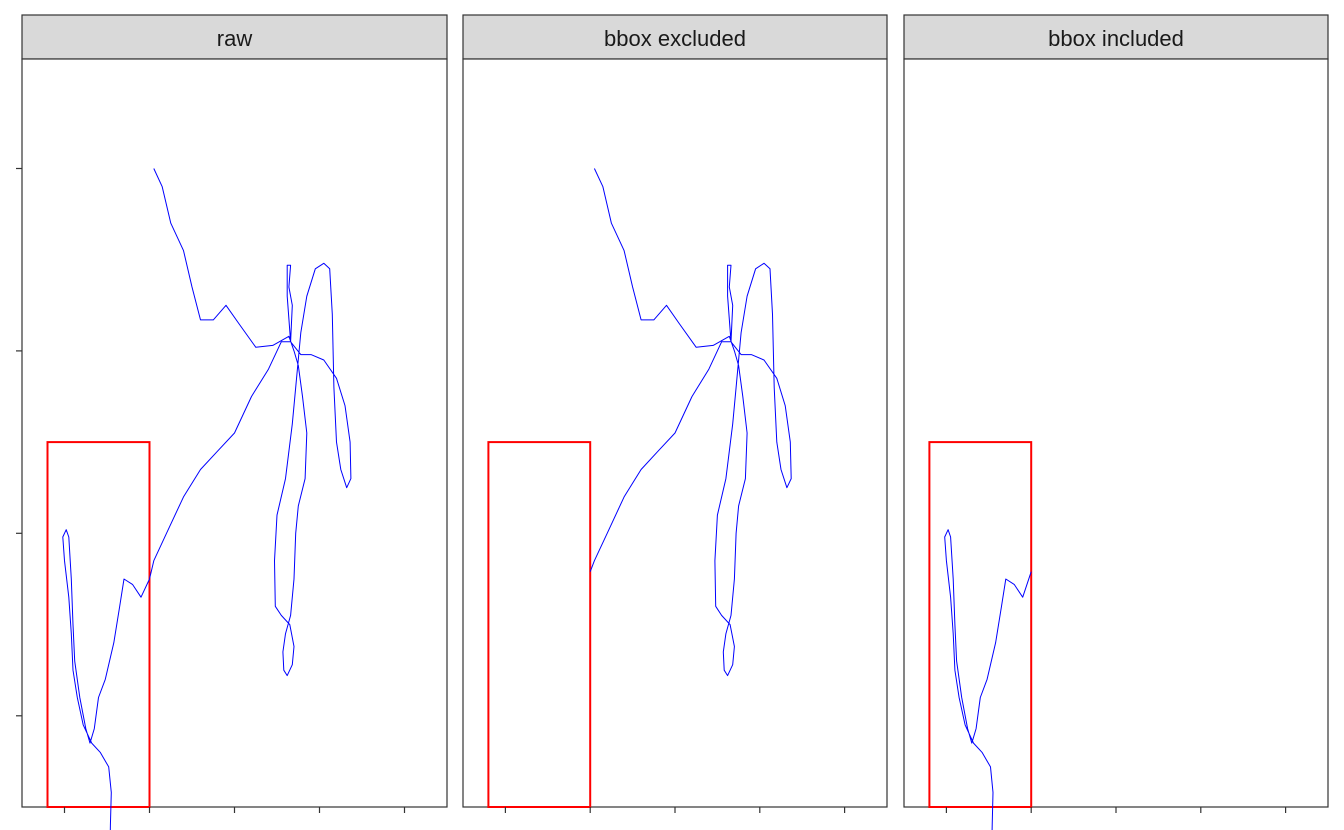 Image resolution: width=1344 pixels, height=830 pixels. I want to click on panel-bbox-excluded-x-axis, so click(675, 810).